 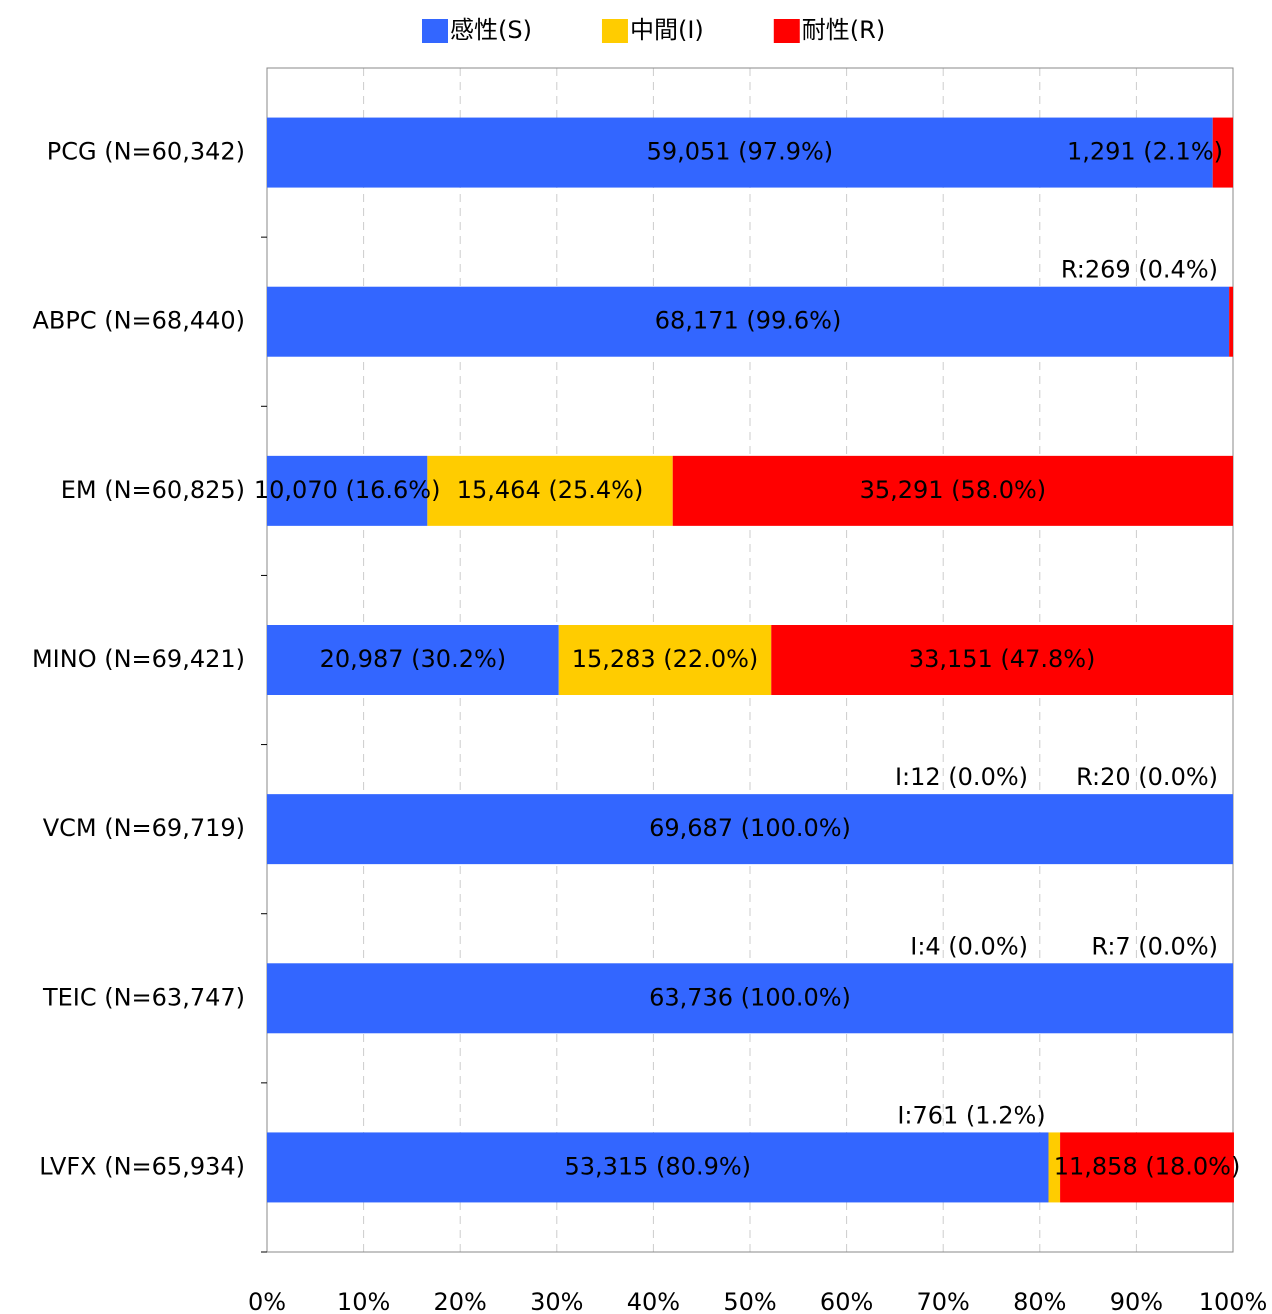 I want to click on data-label: 59,051 (97.9%), so click(x=740, y=152).